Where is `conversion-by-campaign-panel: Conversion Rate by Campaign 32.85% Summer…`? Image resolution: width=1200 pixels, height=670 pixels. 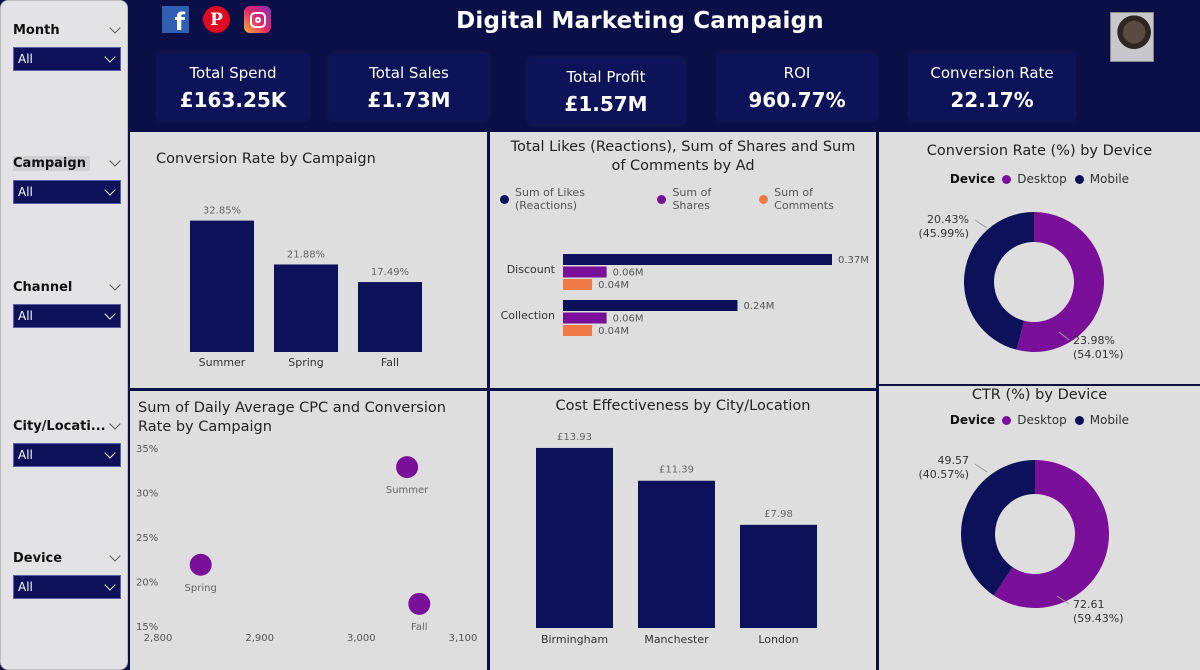
conversion-by-campaign-panel: Conversion Rate by Campaign 32.85% Summer… is located at coordinates (308, 260).